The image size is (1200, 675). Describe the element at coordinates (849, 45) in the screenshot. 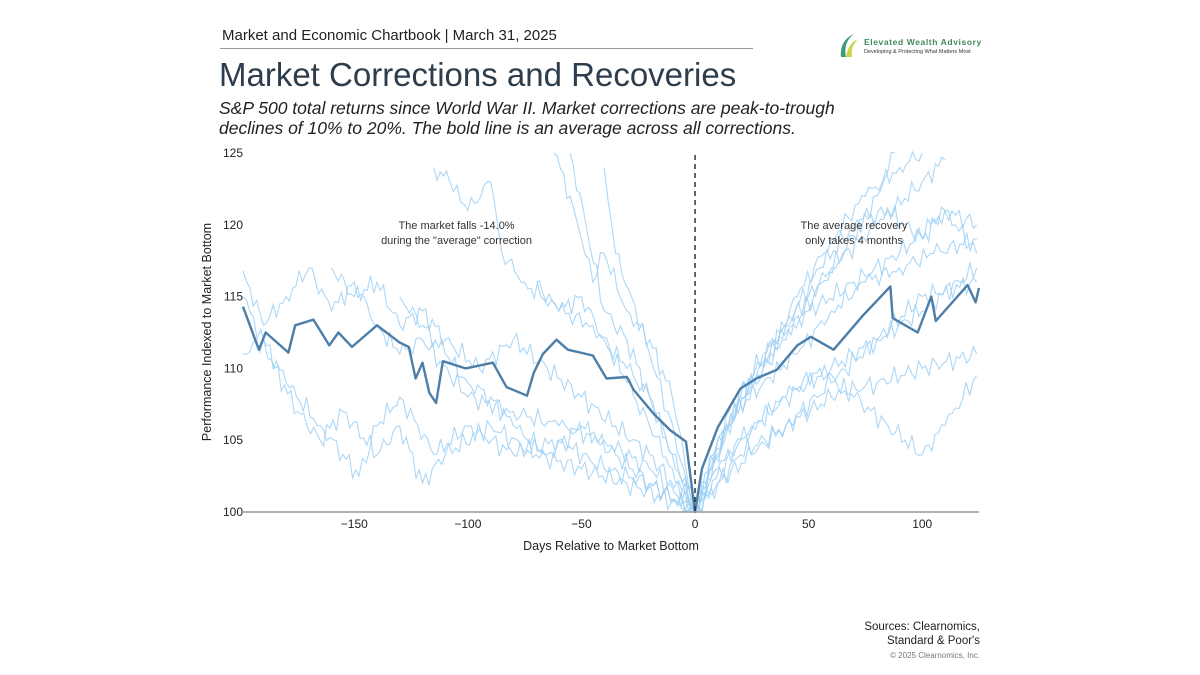

I see `leaf-swoosh-icon` at that location.